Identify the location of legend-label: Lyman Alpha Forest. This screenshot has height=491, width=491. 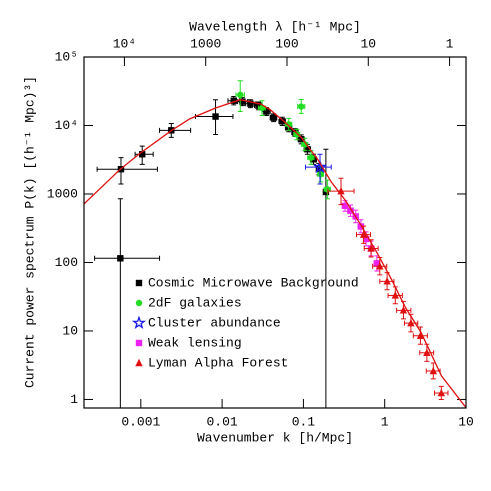
(218, 362).